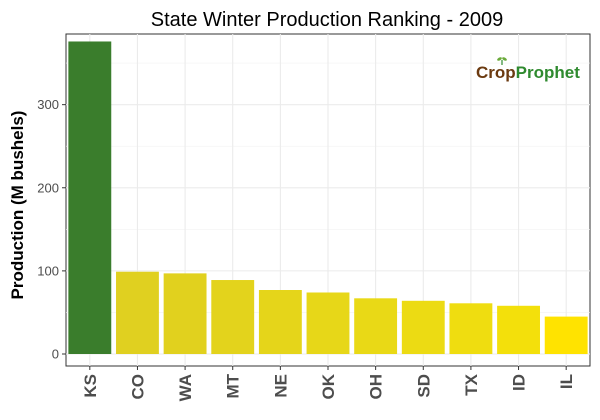 The image size is (600, 420). What do you see at coordinates (137, 387) in the screenshot?
I see `x-tick-label: CO` at bounding box center [137, 387].